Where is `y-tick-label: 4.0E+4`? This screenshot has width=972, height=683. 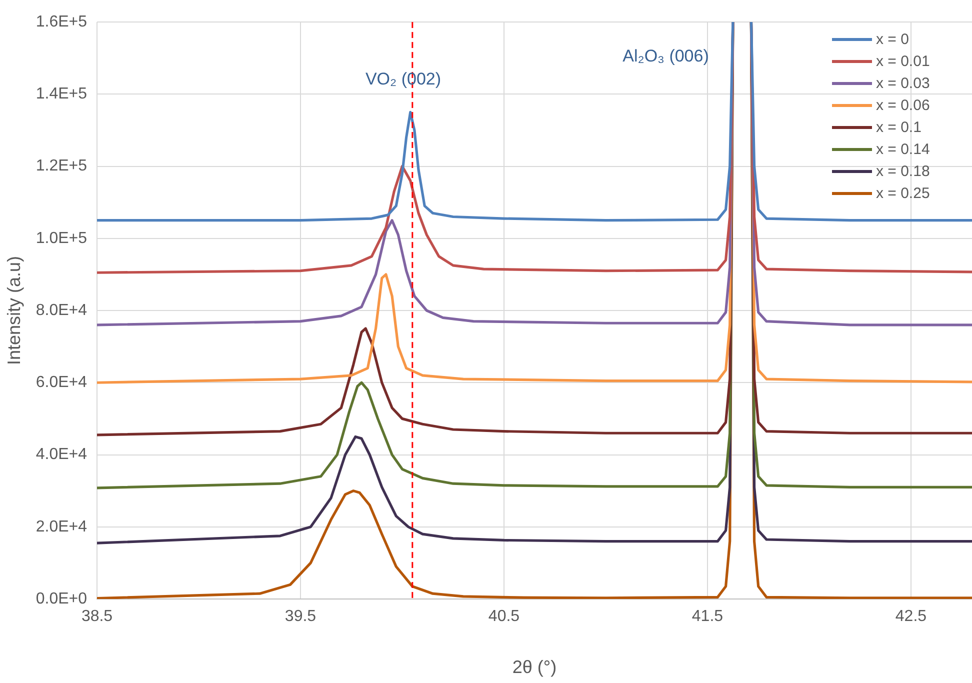
y-tick-label: 4.0E+4 is located at coordinates (62, 455).